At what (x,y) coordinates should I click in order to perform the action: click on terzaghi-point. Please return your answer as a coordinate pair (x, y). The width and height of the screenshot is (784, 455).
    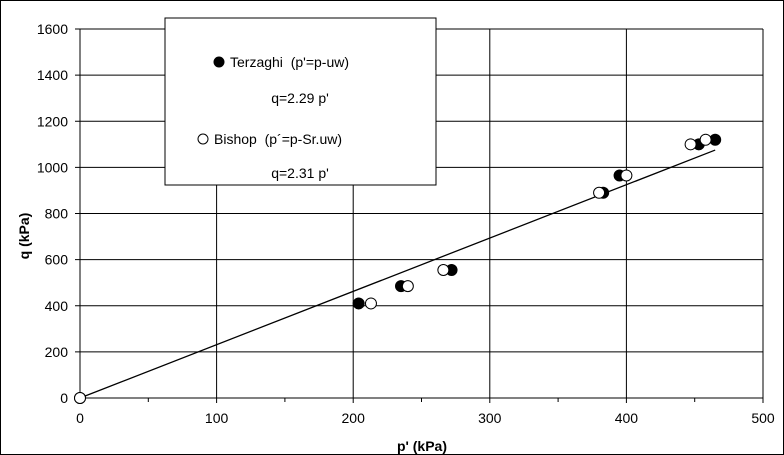
    Looking at the image, I should click on (358, 303).